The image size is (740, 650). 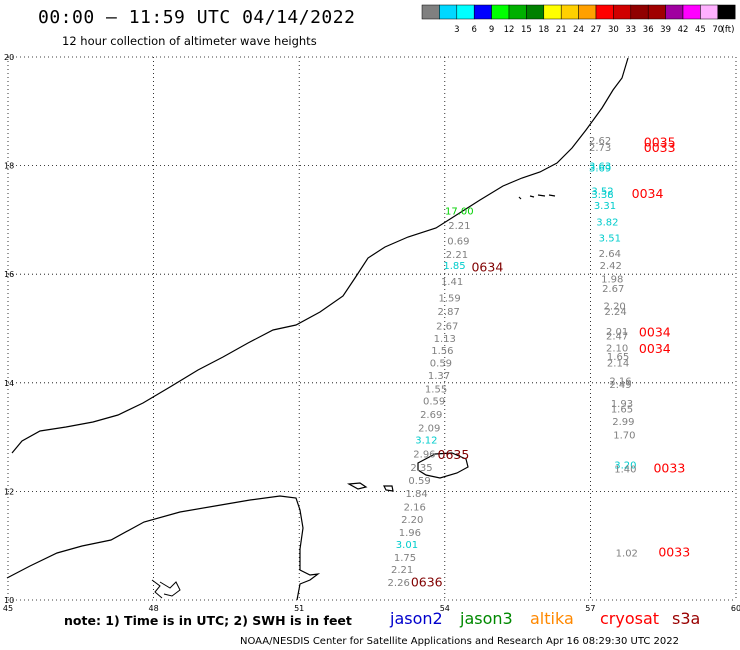 I want to click on lon-tick-label: 45, so click(x=8, y=608).